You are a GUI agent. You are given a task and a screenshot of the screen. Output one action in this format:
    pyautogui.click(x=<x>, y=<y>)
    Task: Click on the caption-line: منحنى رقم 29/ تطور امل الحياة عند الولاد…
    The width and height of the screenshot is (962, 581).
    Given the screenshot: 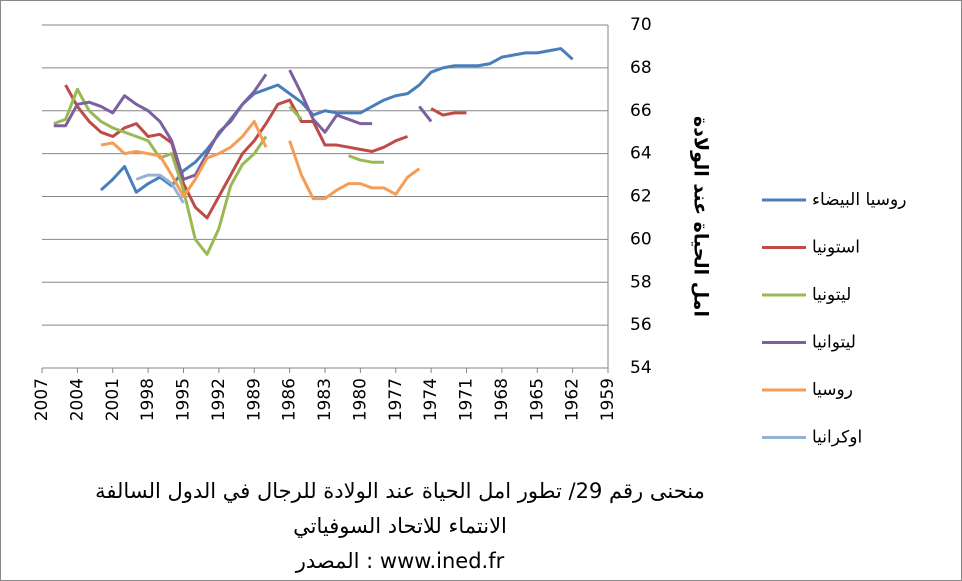 What is the action you would take?
    pyautogui.click(x=400, y=491)
    